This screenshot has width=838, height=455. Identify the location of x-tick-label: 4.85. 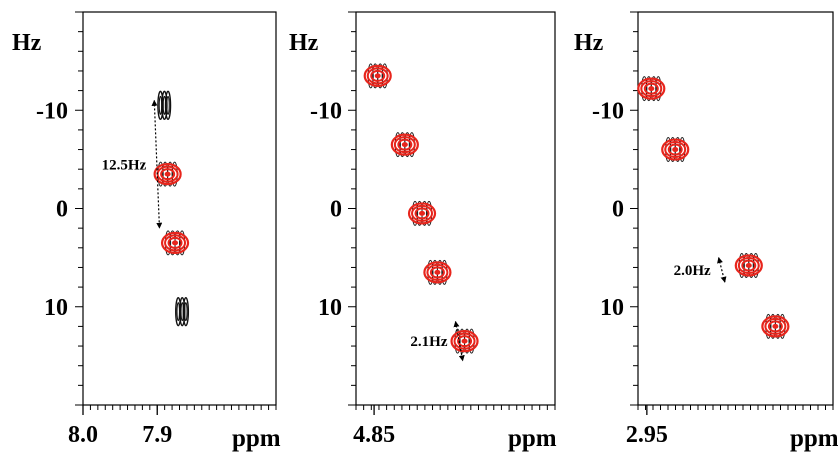
(374, 435).